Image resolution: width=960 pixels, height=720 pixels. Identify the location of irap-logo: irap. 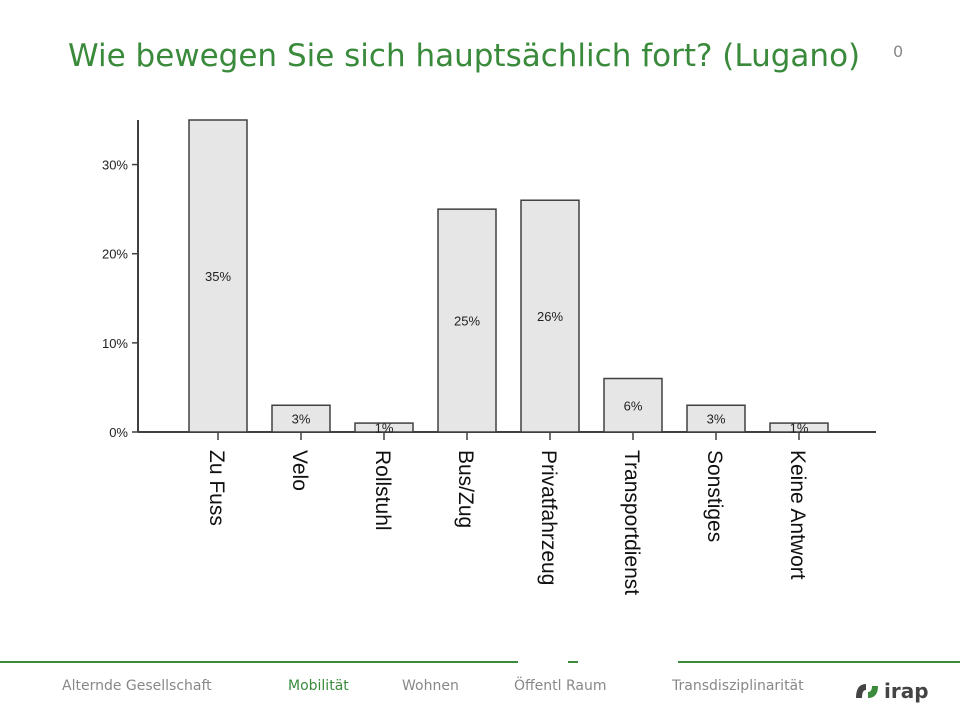
(892, 691).